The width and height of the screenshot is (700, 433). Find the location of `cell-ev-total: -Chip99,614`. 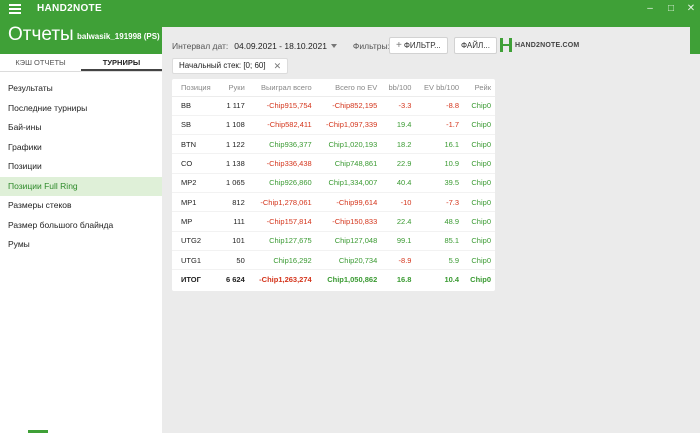

cell-ev-total: -Chip99,614 is located at coordinates (348, 202).